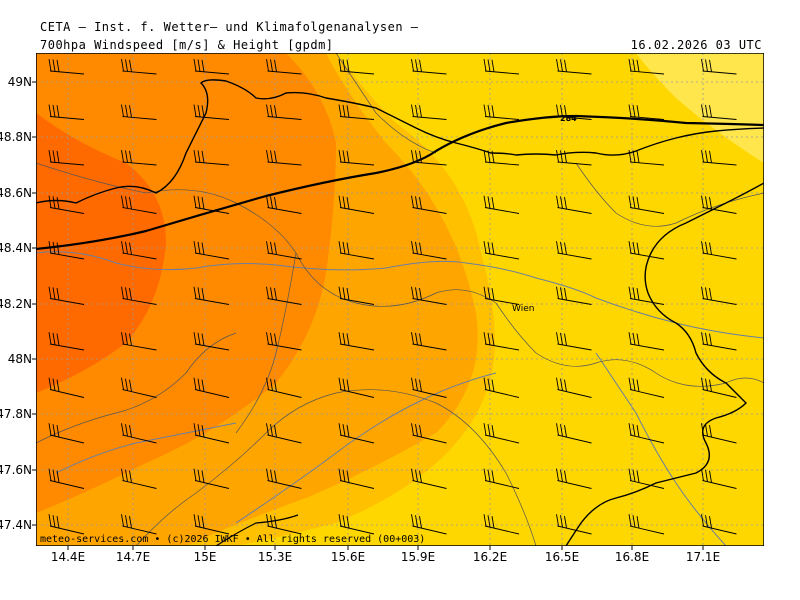  Describe the element at coordinates (205, 557) in the screenshot. I see `x-tick-label: 15E` at that location.